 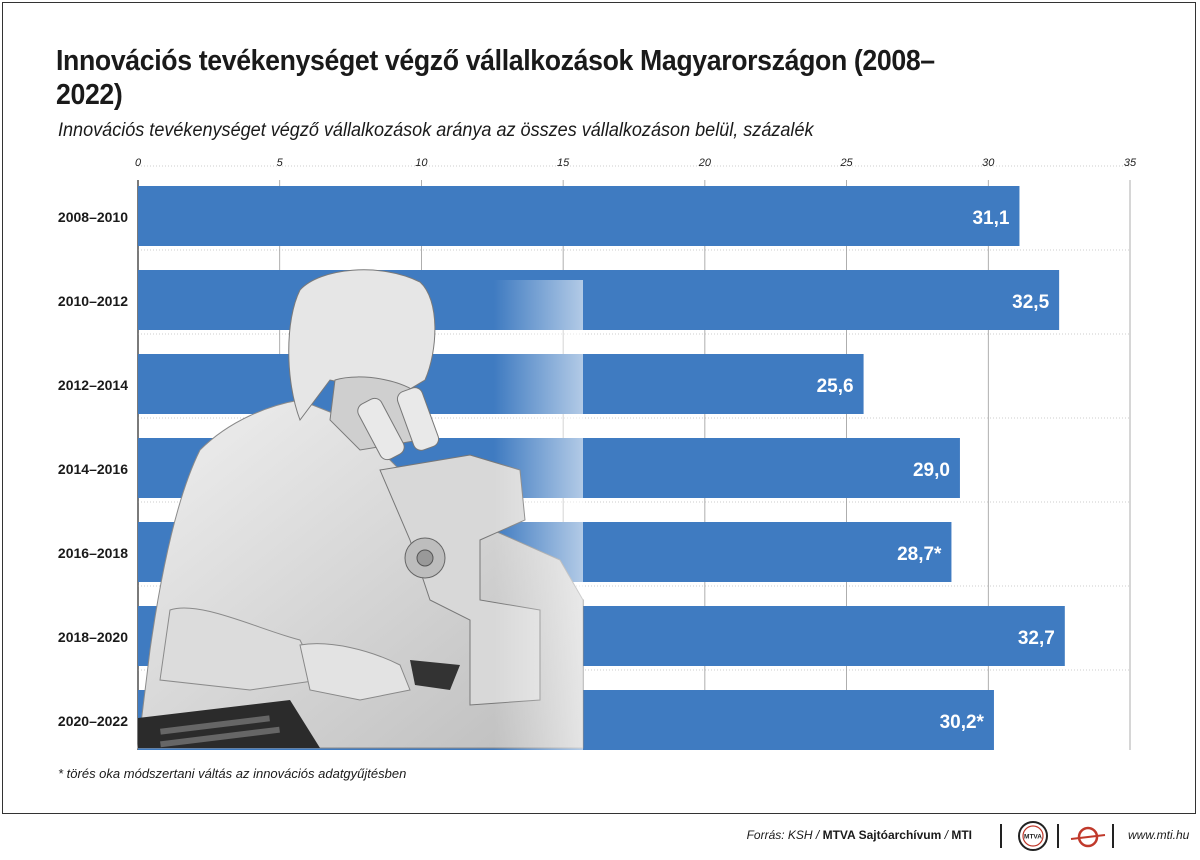 What do you see at coordinates (93, 721) in the screenshot?
I see `category-label: 2020–2022` at bounding box center [93, 721].